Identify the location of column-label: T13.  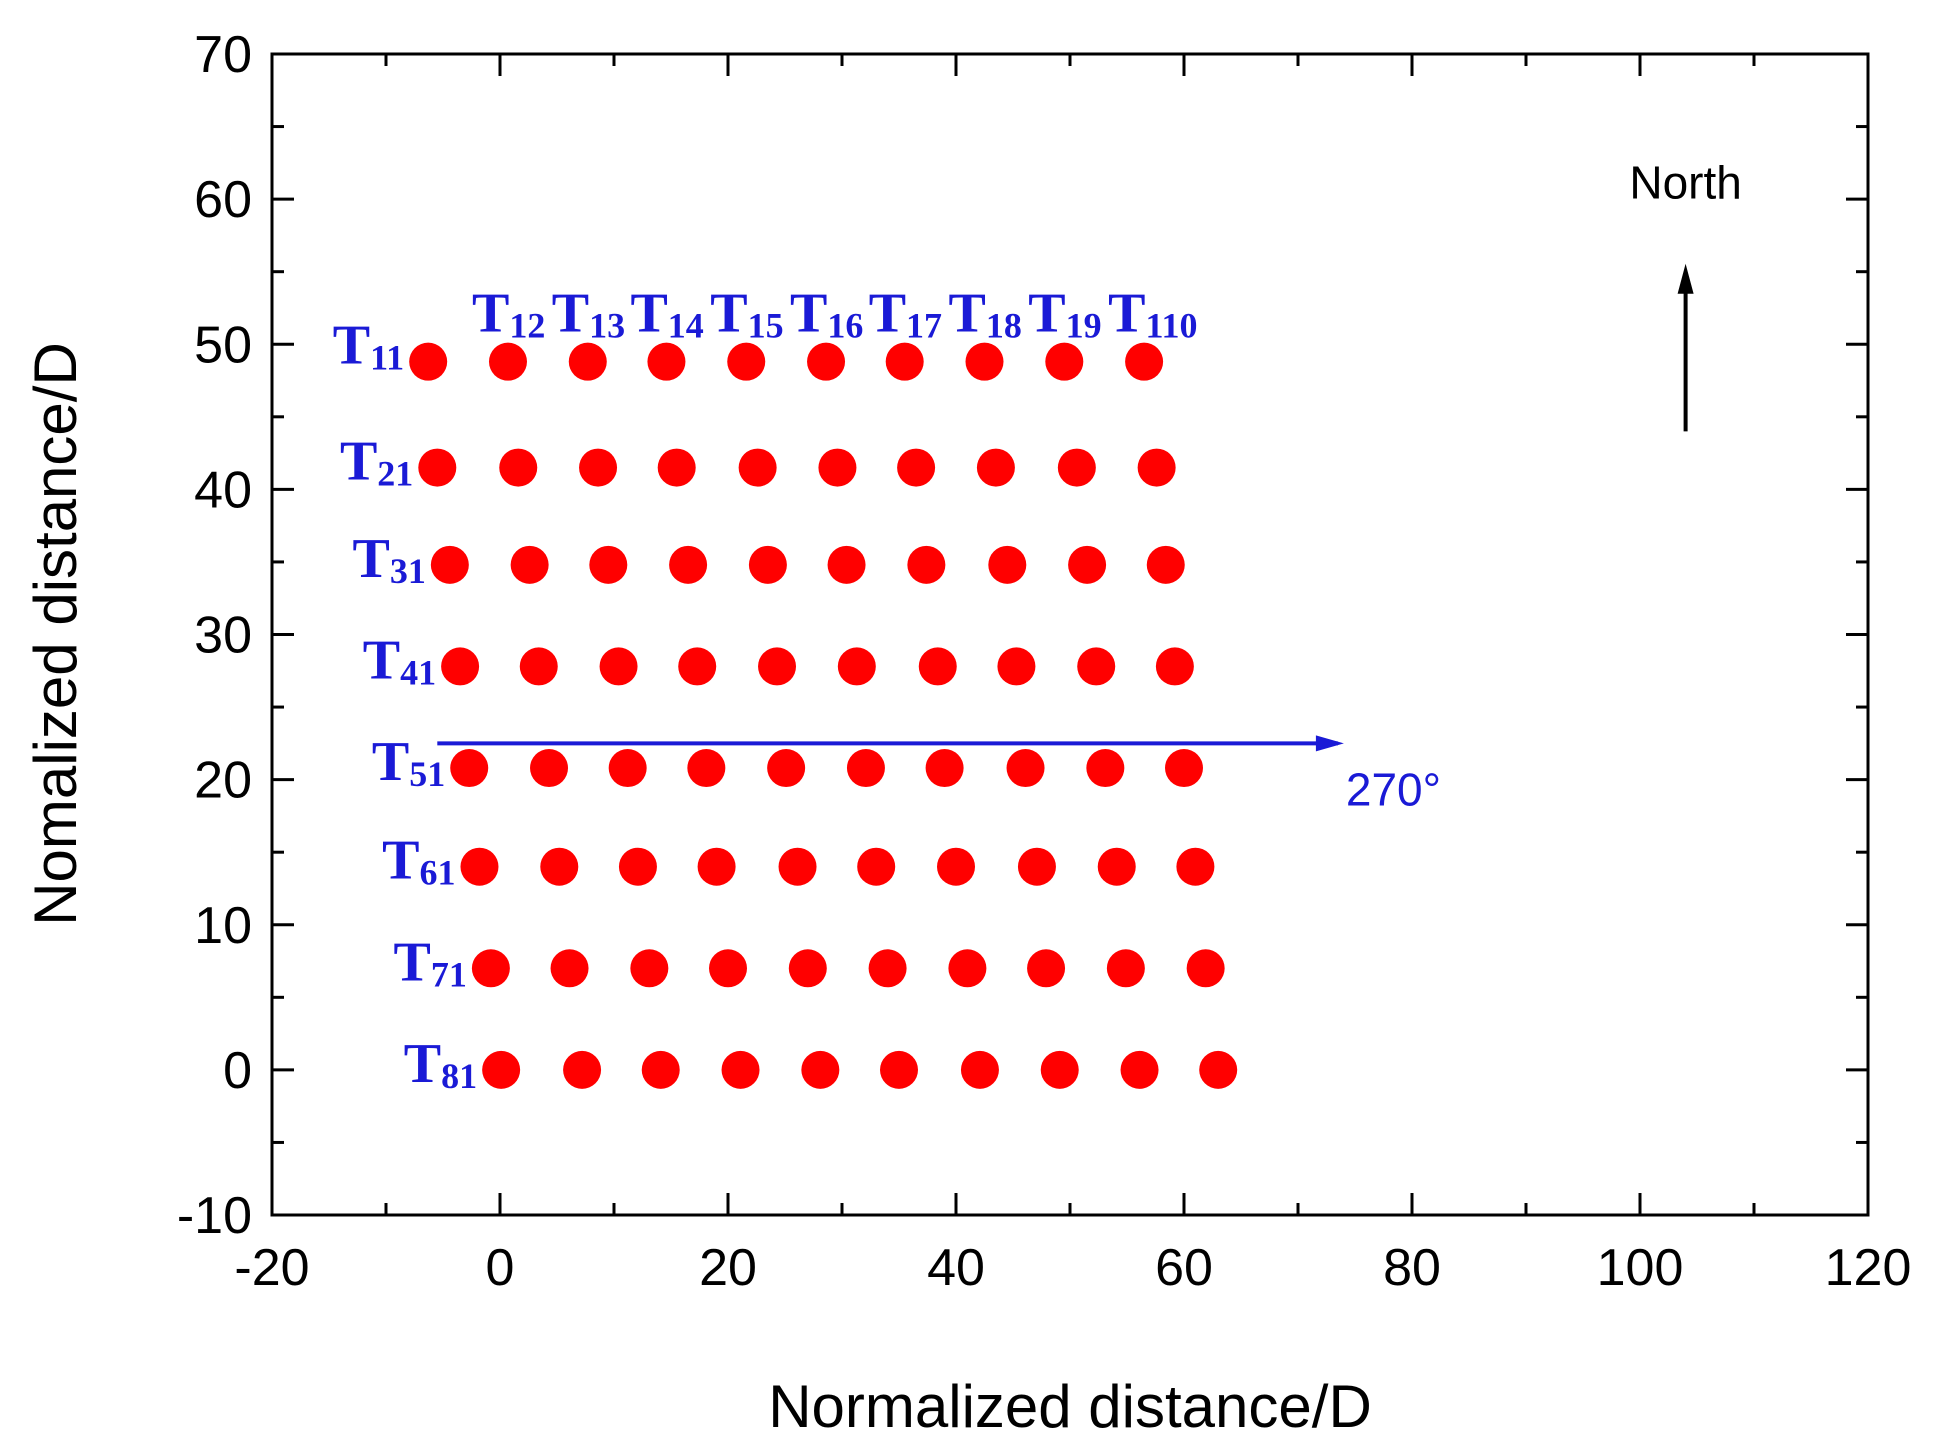
(588, 314).